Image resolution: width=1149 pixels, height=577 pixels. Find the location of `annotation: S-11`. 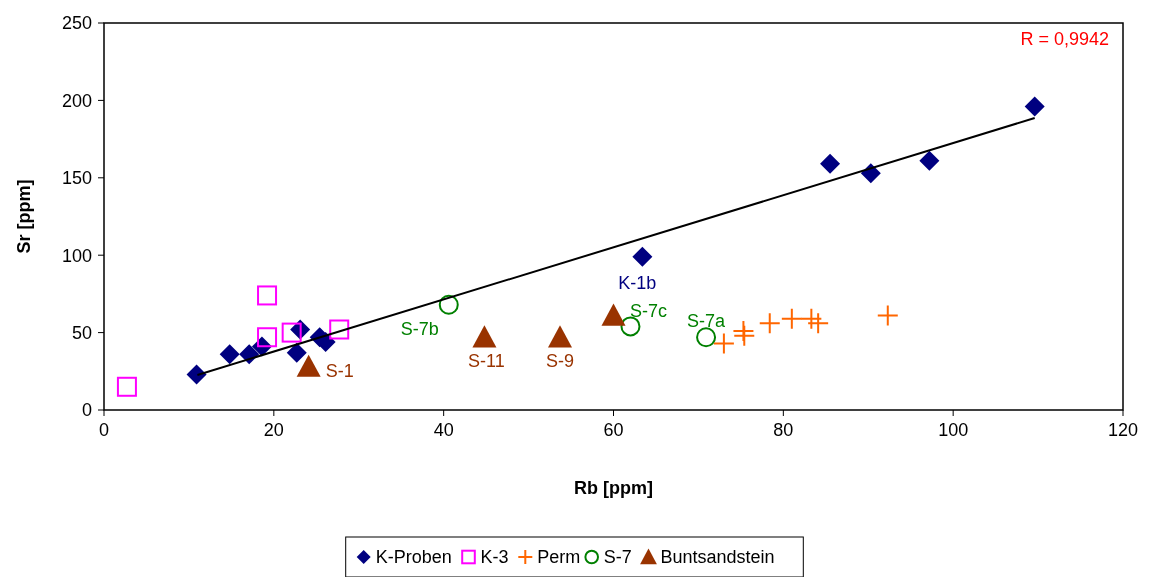

annotation: S-11 is located at coordinates (486, 360).